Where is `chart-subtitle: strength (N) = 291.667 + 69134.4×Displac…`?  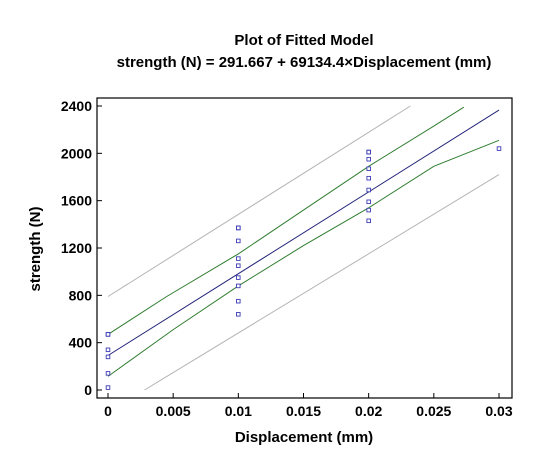 chart-subtitle: strength (N) = 291.667 + 69134.4×Displac… is located at coordinates (304, 62).